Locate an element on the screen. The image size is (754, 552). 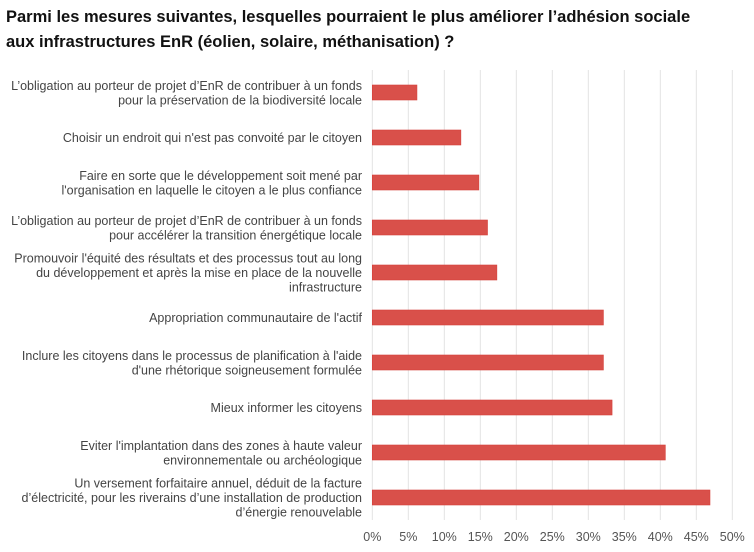
x-tick-label: 45% is located at coordinates (696, 537).